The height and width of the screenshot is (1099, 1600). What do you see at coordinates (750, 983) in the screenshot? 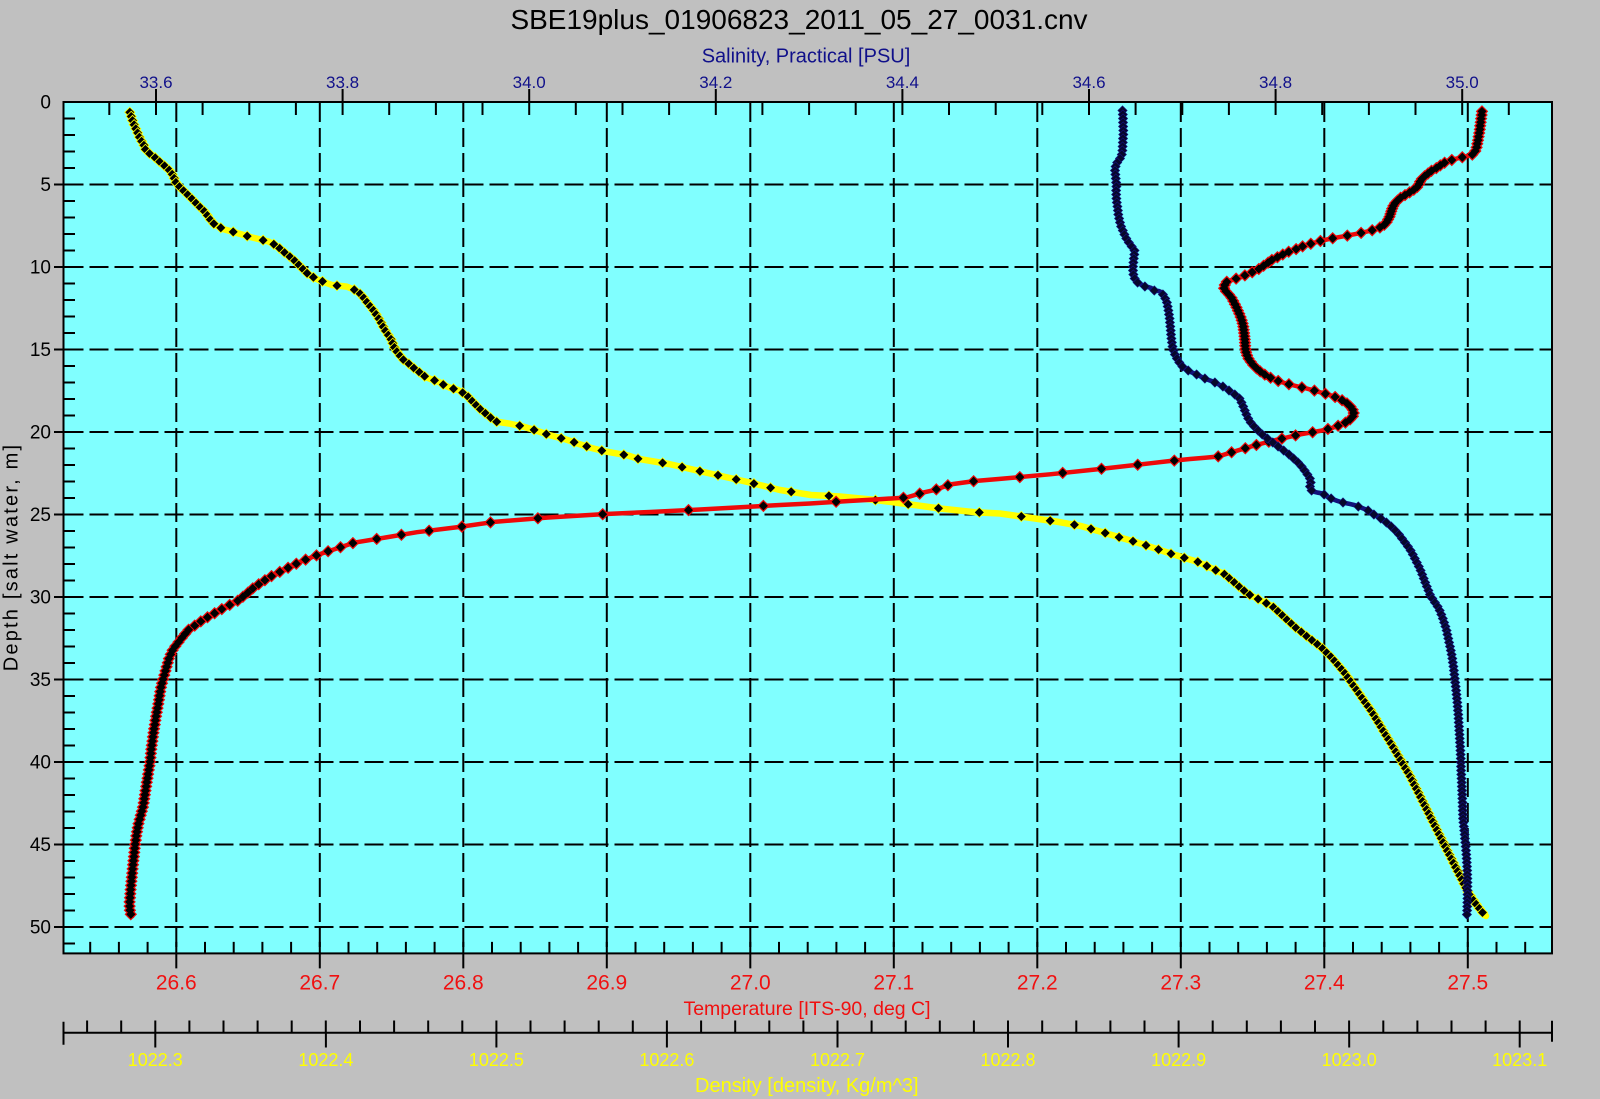
I see `svg-text: 27.0` at bounding box center [750, 983].